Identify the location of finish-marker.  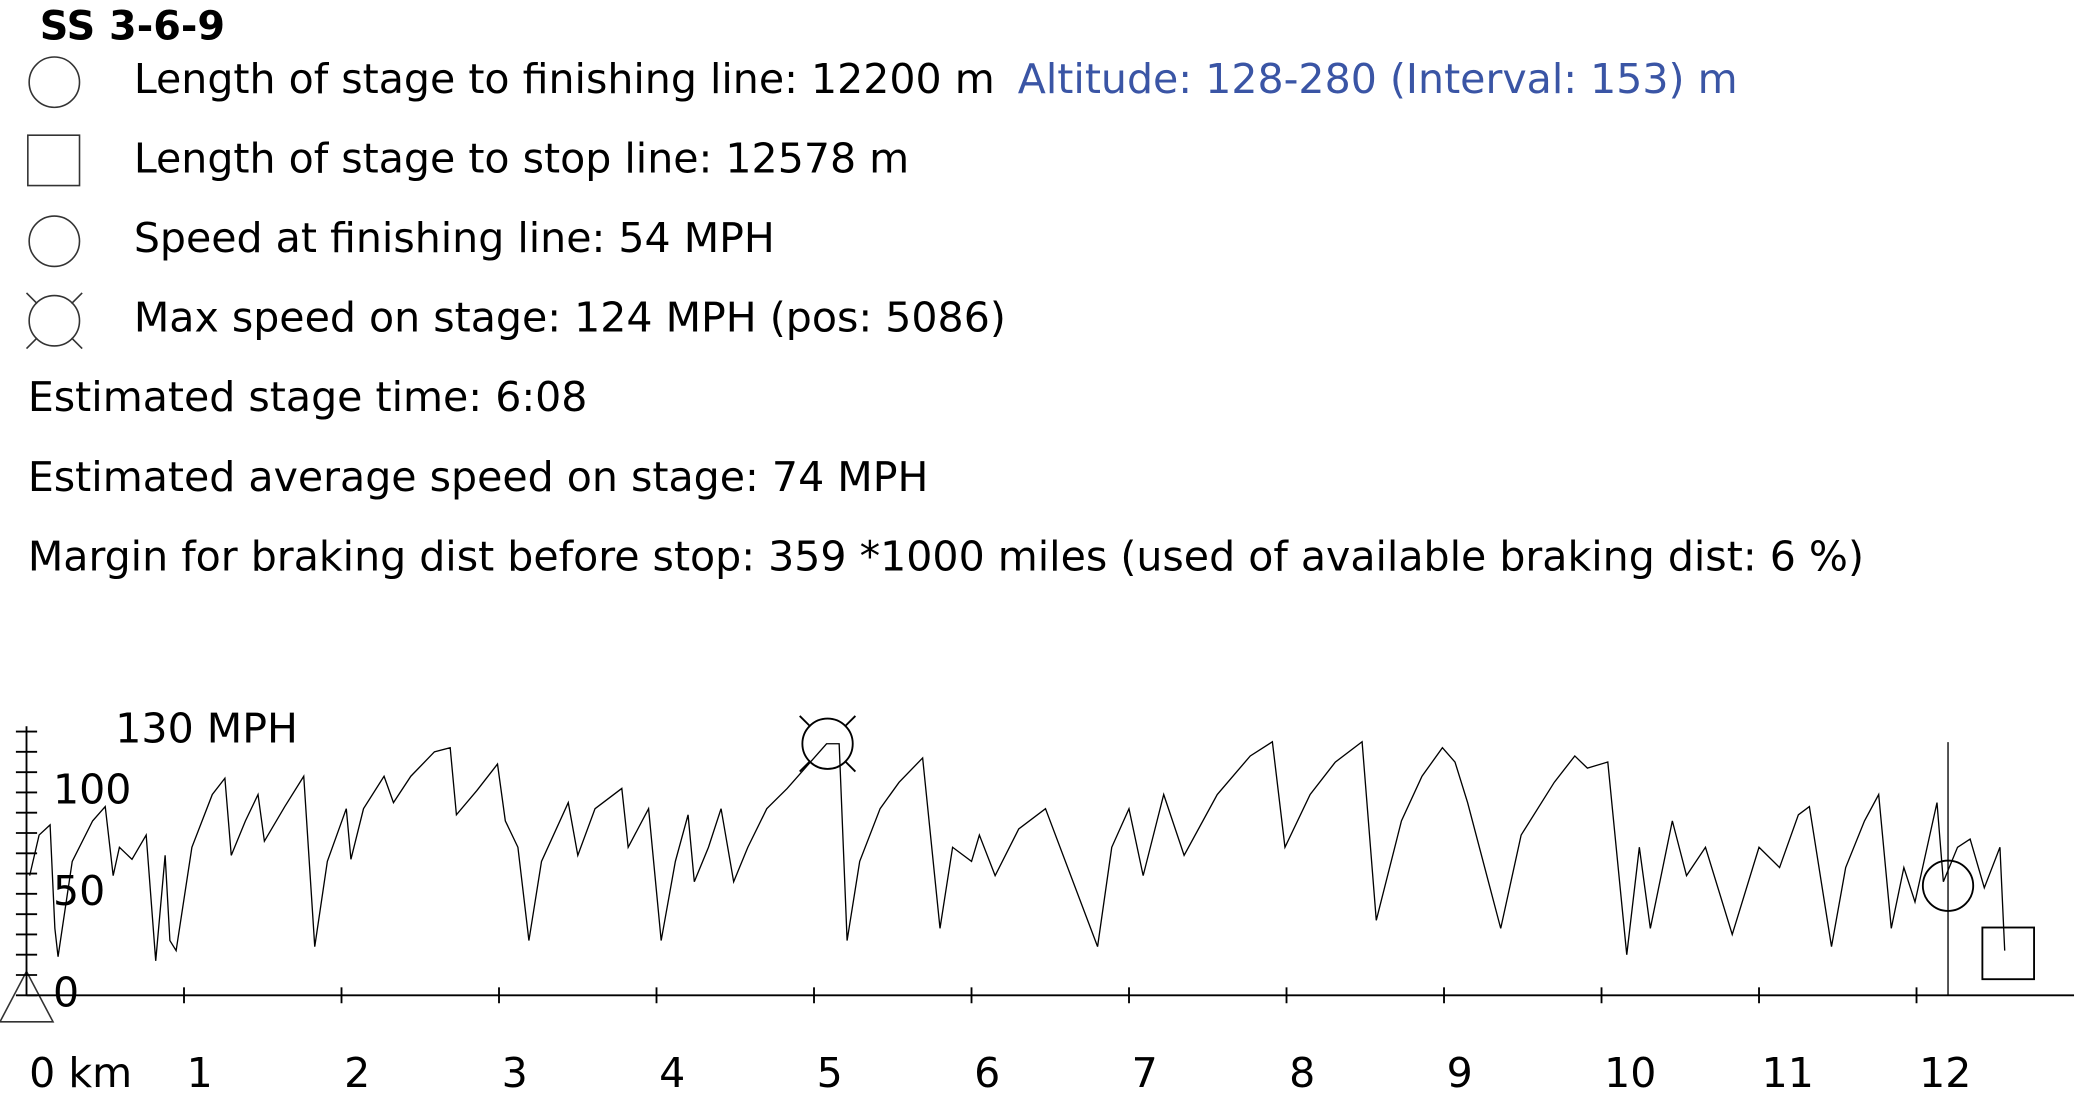
(1948, 885).